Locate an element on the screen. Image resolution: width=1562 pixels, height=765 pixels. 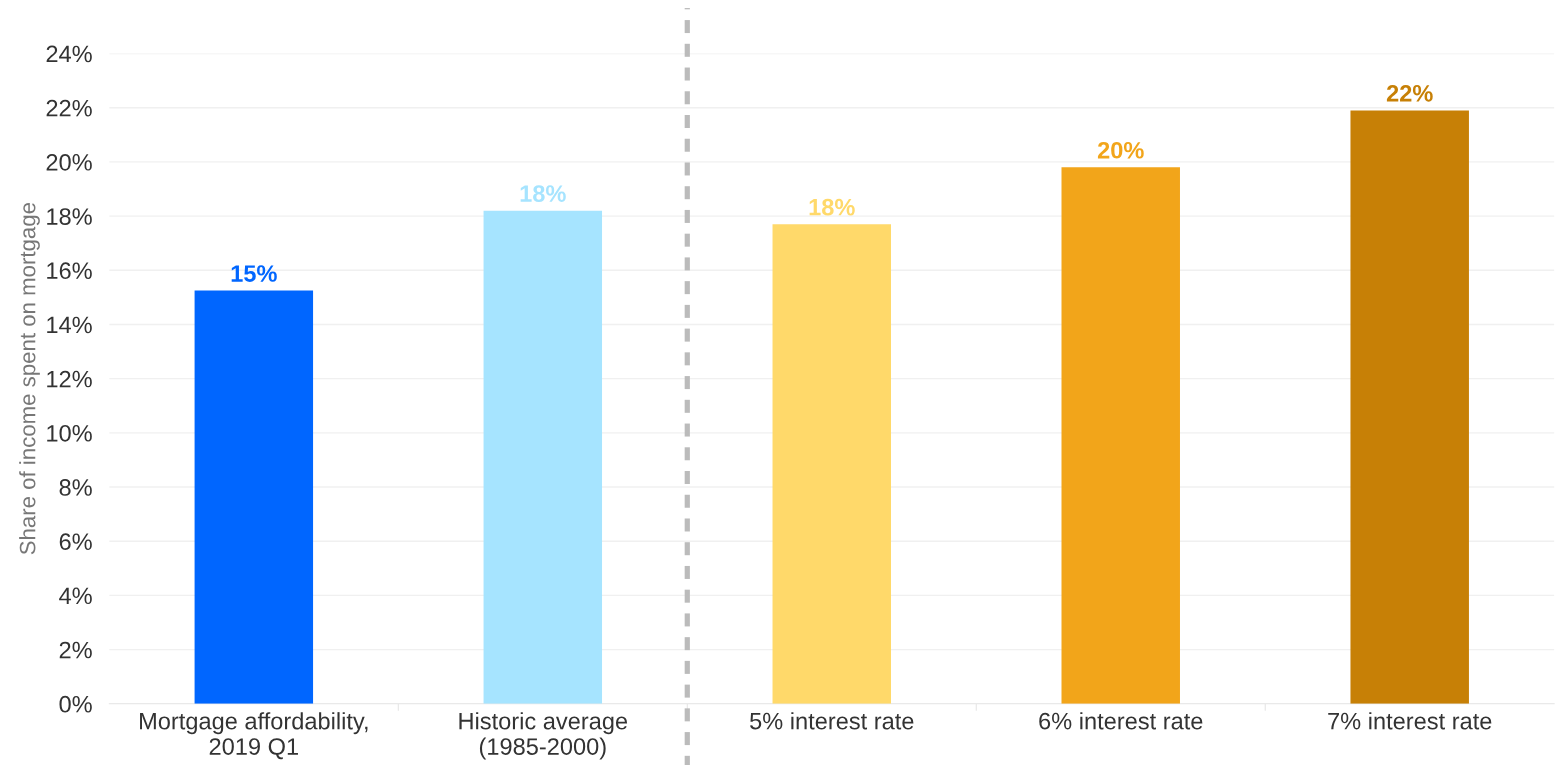
y-tick-label: 24% is located at coordinates (69, 54).